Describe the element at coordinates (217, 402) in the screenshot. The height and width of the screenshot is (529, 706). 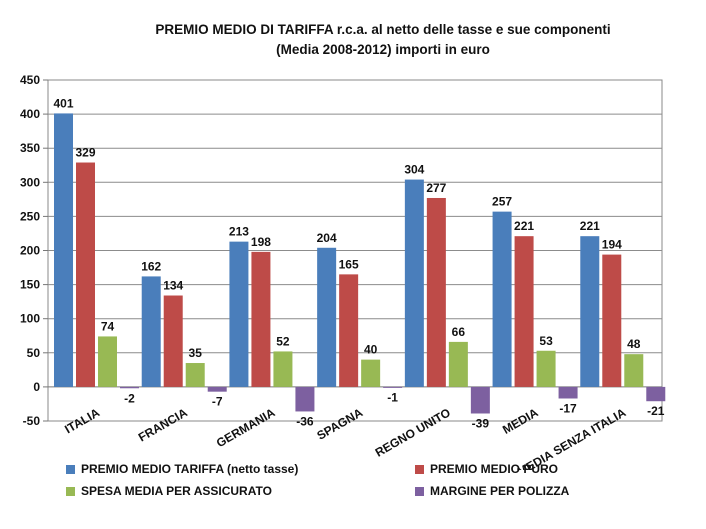
I see `data-label: -7` at that location.